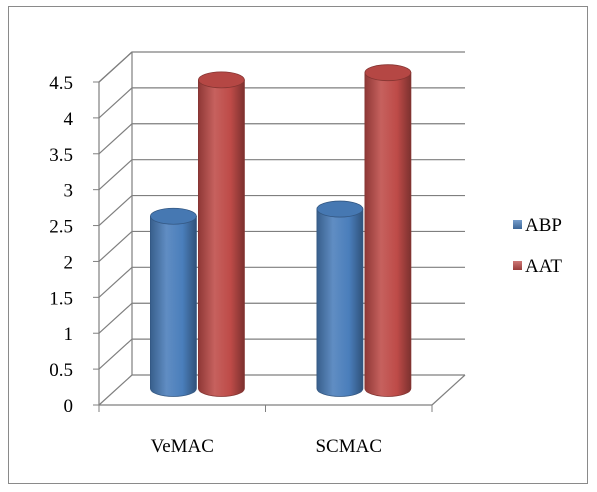 This screenshot has width=597, height=492. I want to click on y-tick-label: 2, so click(69, 262).